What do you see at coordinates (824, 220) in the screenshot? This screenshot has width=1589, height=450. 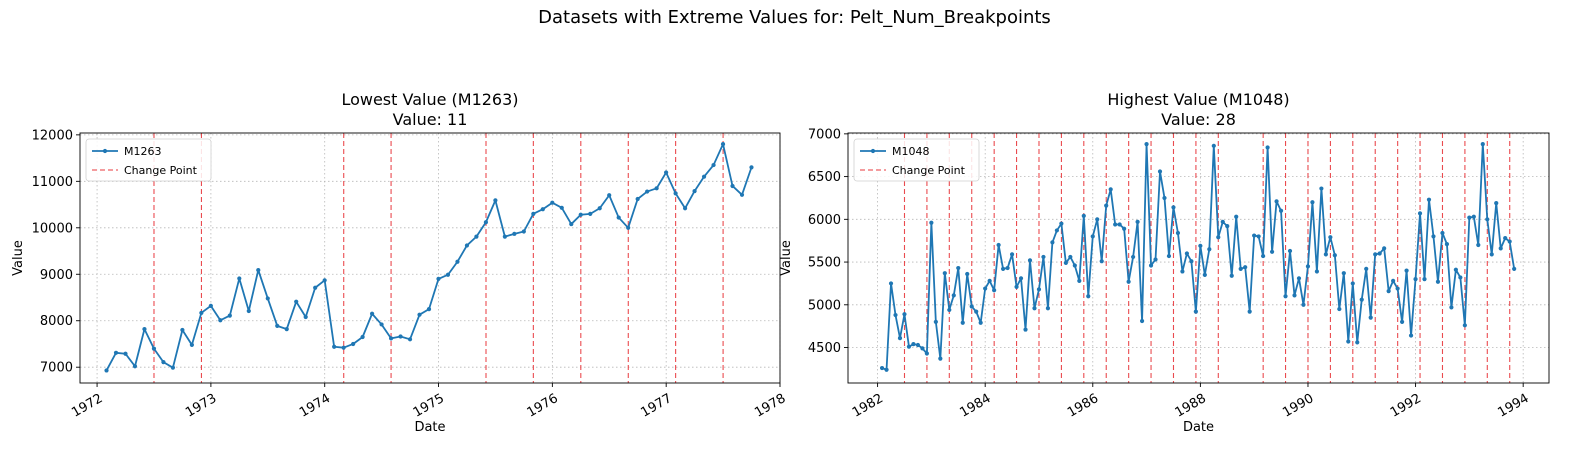 I see `y-tick-label: 6000` at bounding box center [824, 220].